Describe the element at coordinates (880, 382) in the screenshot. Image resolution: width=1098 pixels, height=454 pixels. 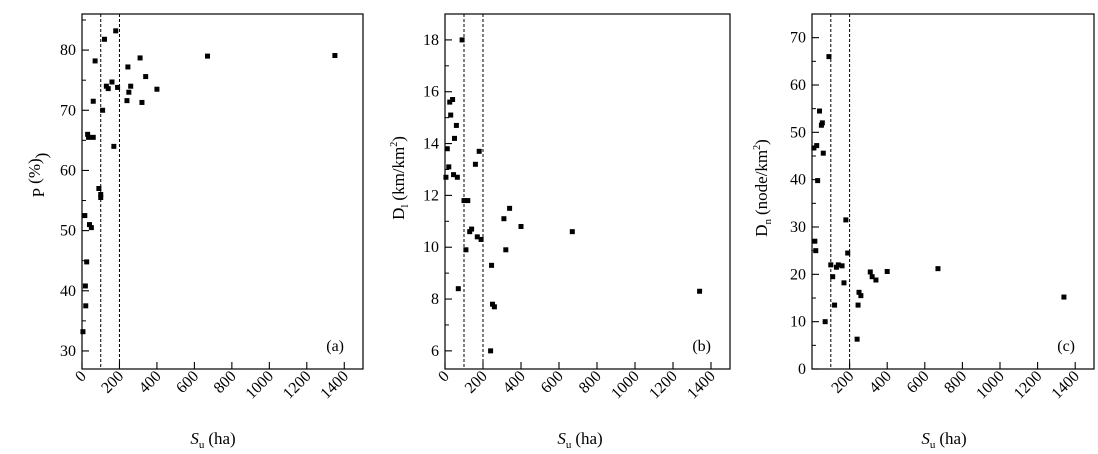
I see `xtick-label-c-1: 400` at that location.